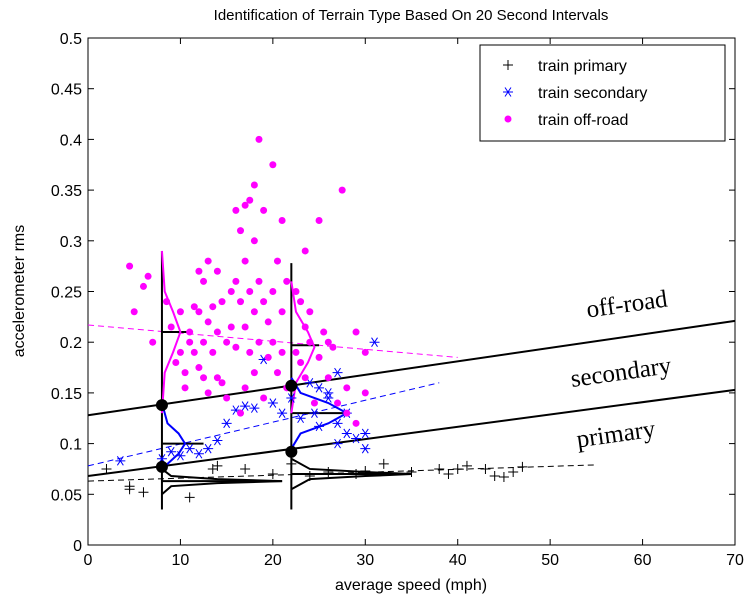  Describe the element at coordinates (66, 191) in the screenshot. I see `y-tick-label: 0.35` at that location.